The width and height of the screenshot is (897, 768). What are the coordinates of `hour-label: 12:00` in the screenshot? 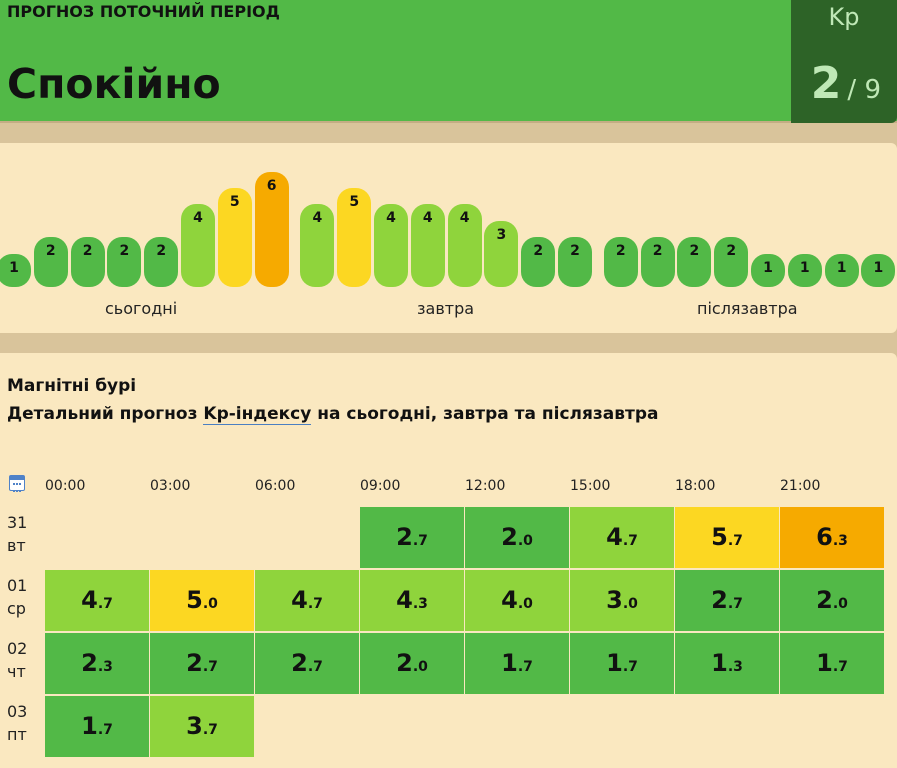 It's located at (485, 486).